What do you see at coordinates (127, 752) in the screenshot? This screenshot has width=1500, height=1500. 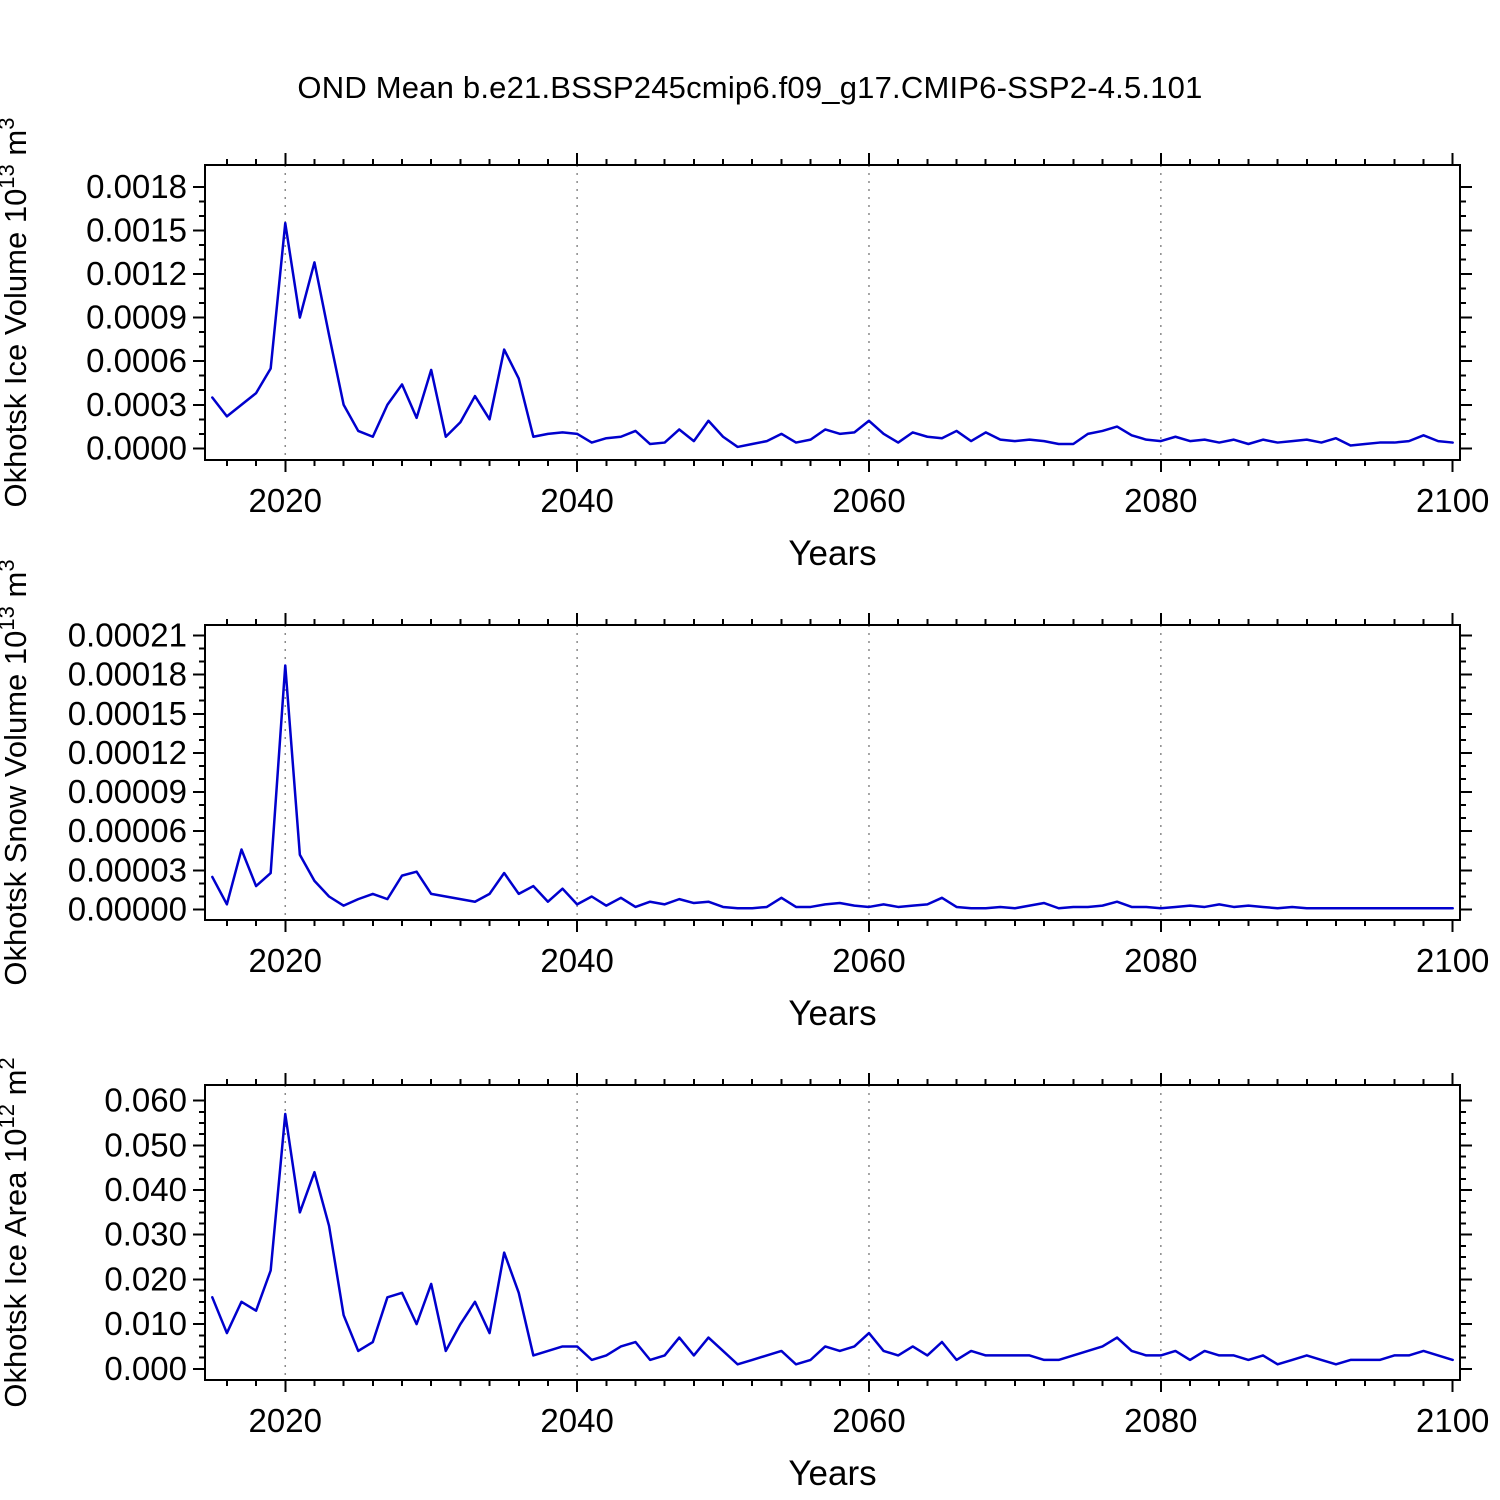 I see `svg-text: 0.00012` at bounding box center [127, 752].